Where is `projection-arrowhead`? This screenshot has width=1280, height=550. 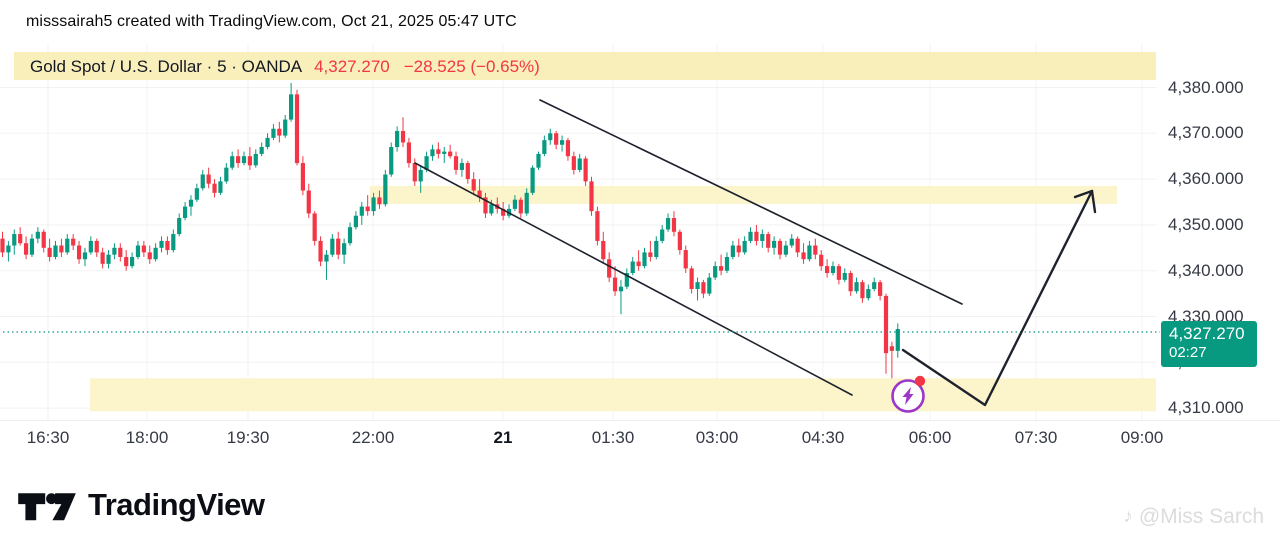 projection-arrowhead is located at coordinates (1085, 201).